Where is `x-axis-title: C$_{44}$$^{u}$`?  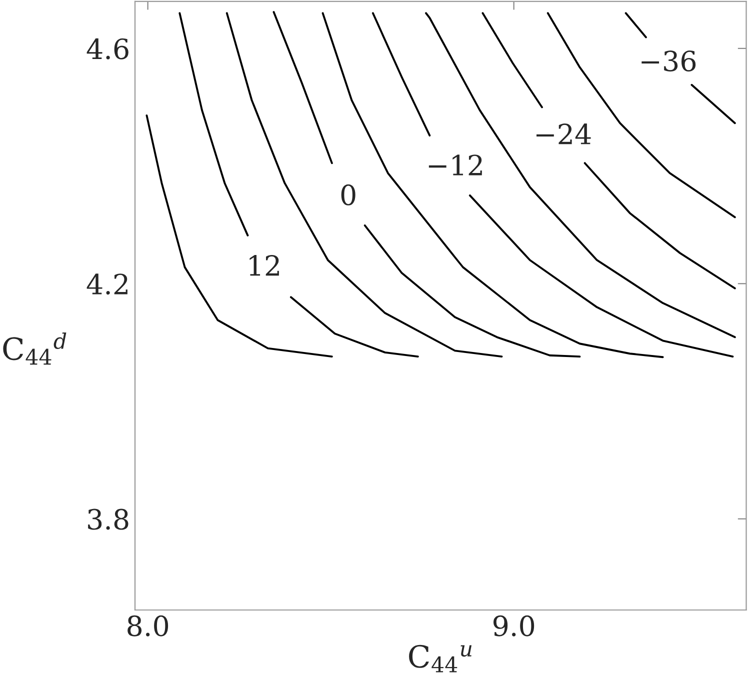
x-axis-title: C$_{44}$$^{u}$ is located at coordinates (440, 658).